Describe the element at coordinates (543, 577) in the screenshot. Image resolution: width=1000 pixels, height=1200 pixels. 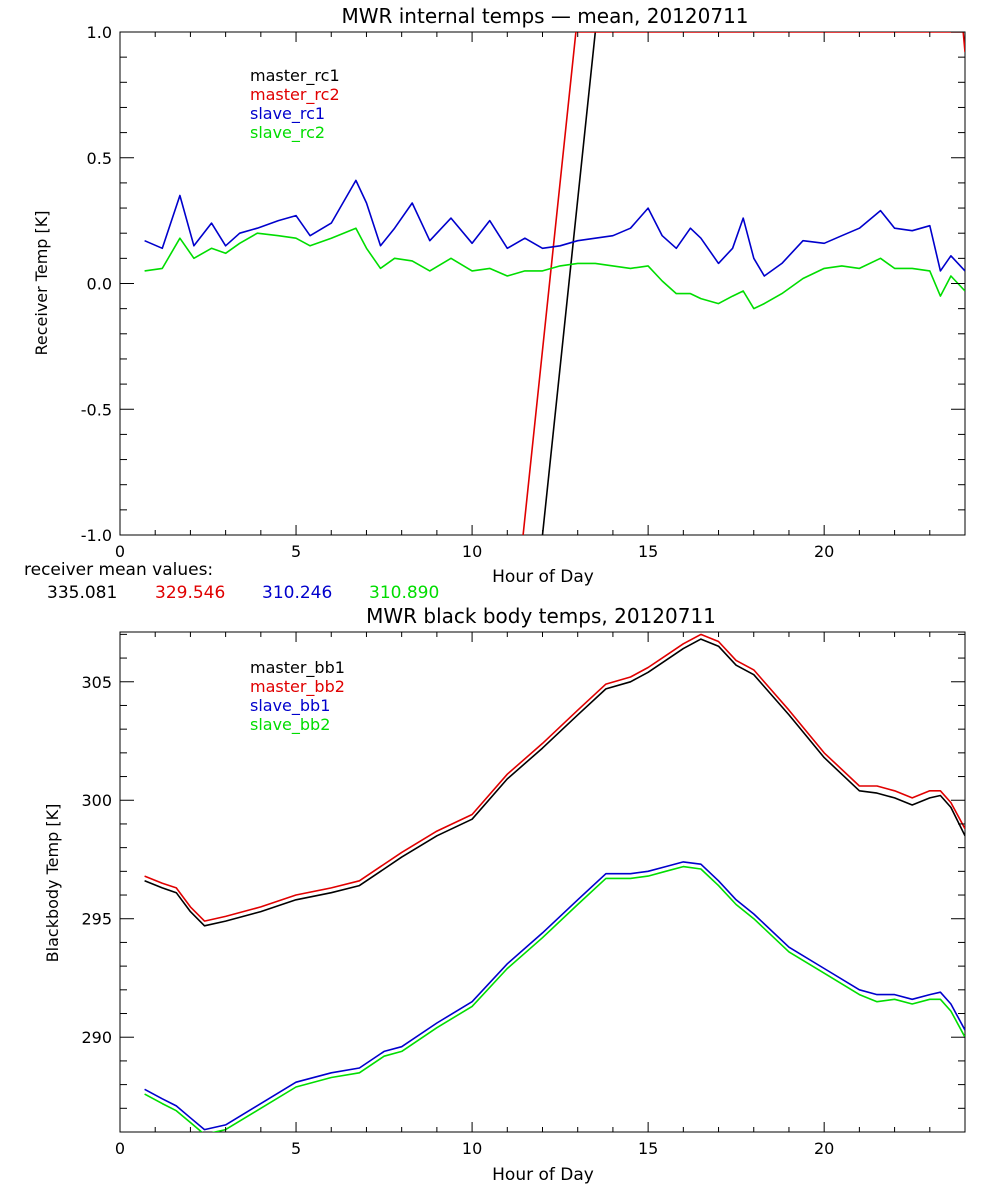
I see `receiver-x-axis-label: Hour of Day` at that location.